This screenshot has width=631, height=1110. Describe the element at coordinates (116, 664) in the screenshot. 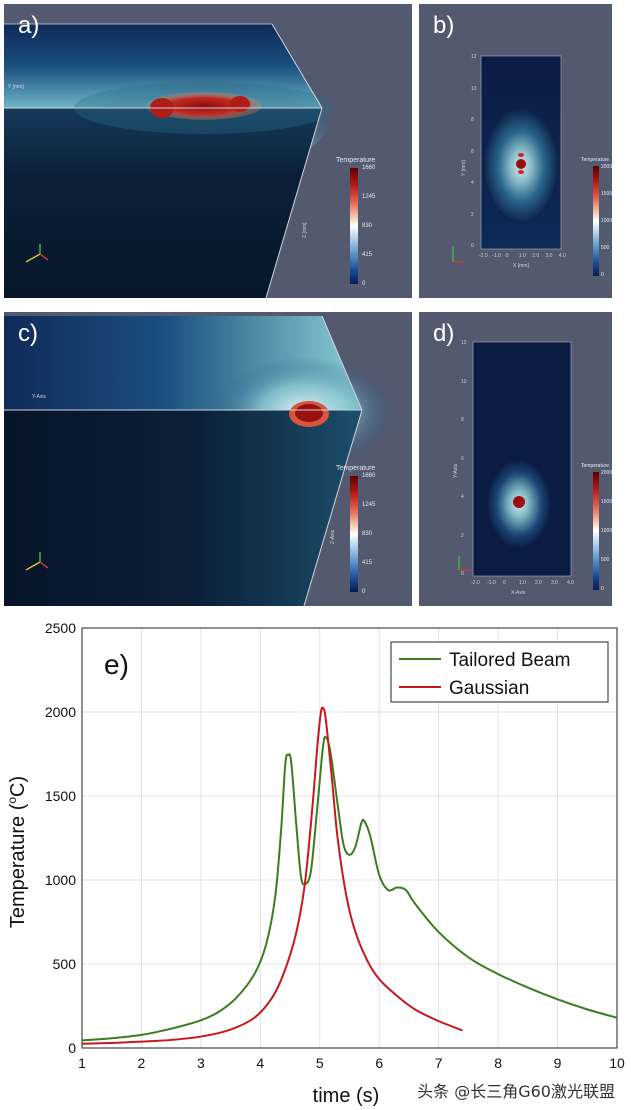

I see `panel-label: e)` at that location.